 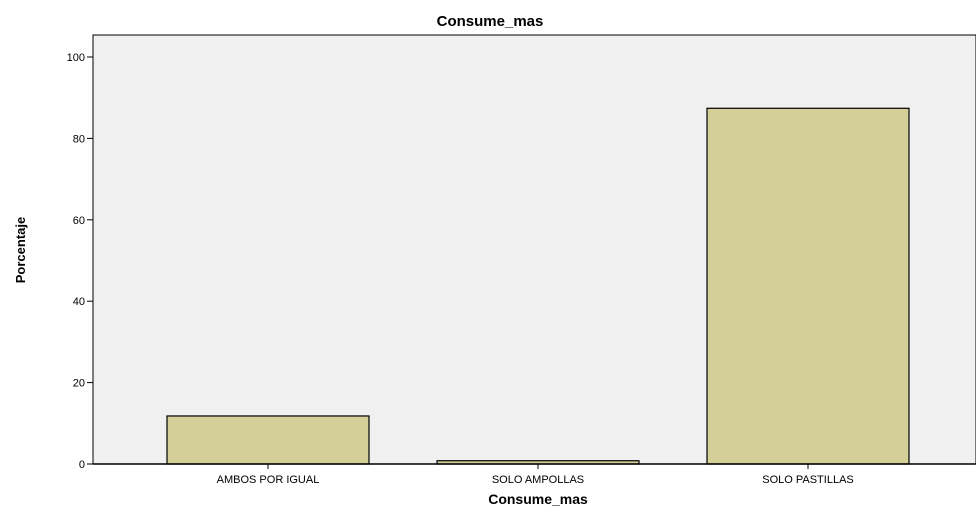 What do you see at coordinates (808, 480) in the screenshot?
I see `x-tick-label: SOLO PASTILLAS` at bounding box center [808, 480].